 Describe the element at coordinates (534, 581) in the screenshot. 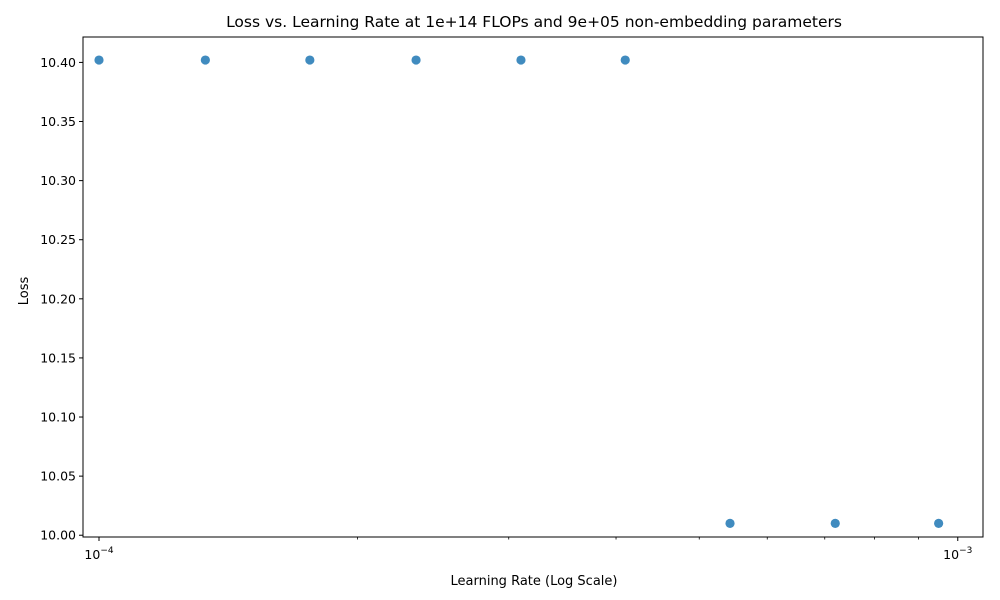

I see `x-axis-label: Learning Rate (Log Scale)` at that location.